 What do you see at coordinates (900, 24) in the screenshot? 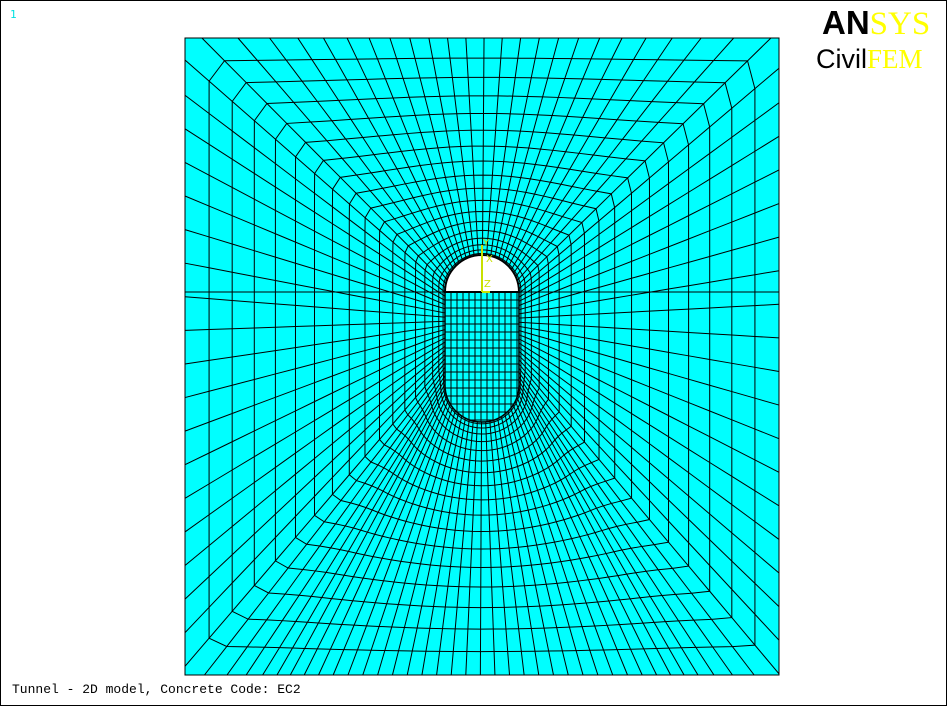
I see `logo-sys: SYS` at bounding box center [900, 24].